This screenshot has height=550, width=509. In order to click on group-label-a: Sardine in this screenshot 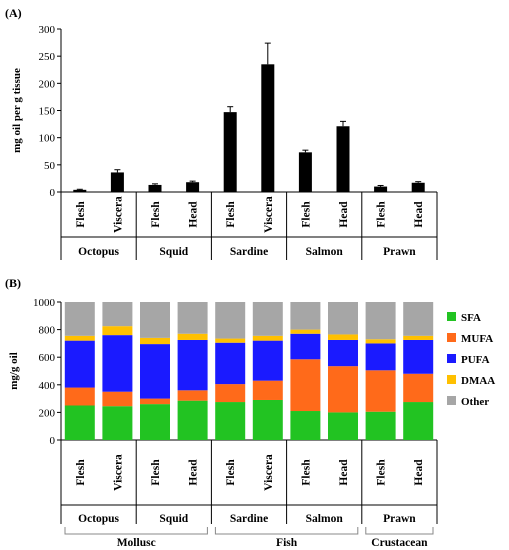, I will do `click(249, 252)`.